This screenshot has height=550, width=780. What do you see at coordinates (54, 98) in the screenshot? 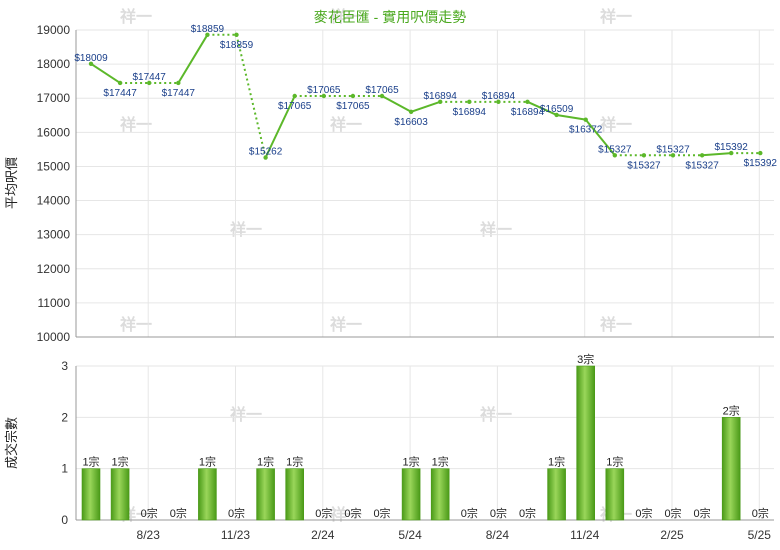
I see `price-ytick-label: 17000` at bounding box center [54, 98].